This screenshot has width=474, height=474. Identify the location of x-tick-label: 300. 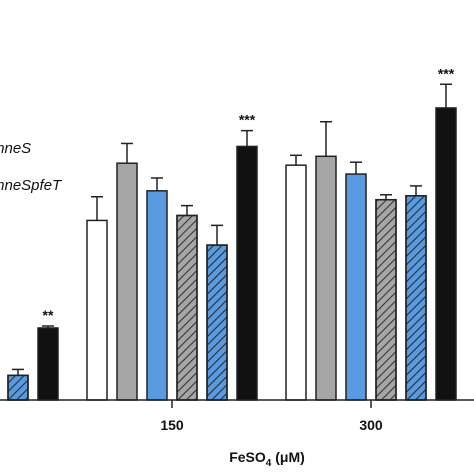
(371, 425).